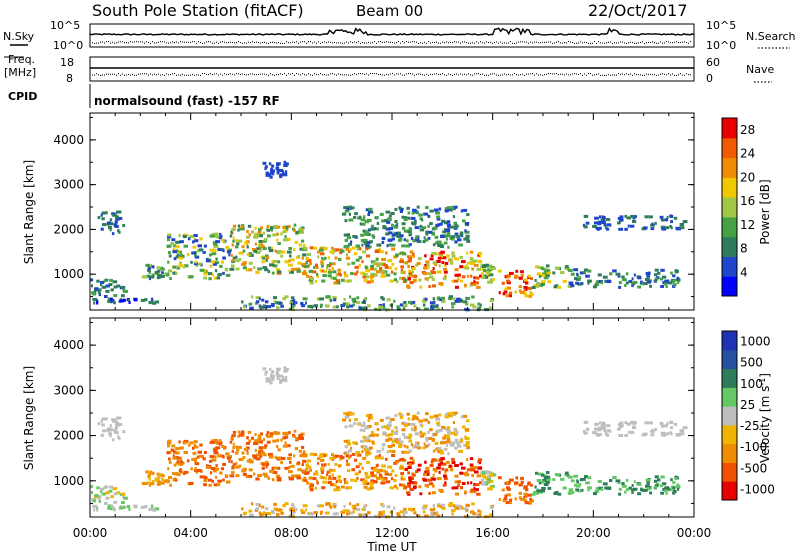 The height and width of the screenshot is (554, 800). I want to click on ytick-label: 4000, so click(68, 140).